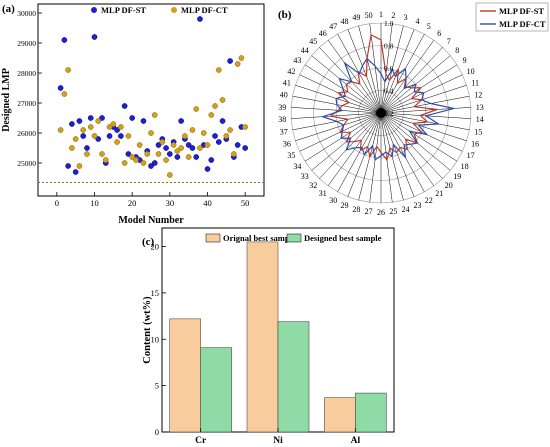 The image size is (550, 447). I want to click on radar-category-label: 6, so click(439, 33).